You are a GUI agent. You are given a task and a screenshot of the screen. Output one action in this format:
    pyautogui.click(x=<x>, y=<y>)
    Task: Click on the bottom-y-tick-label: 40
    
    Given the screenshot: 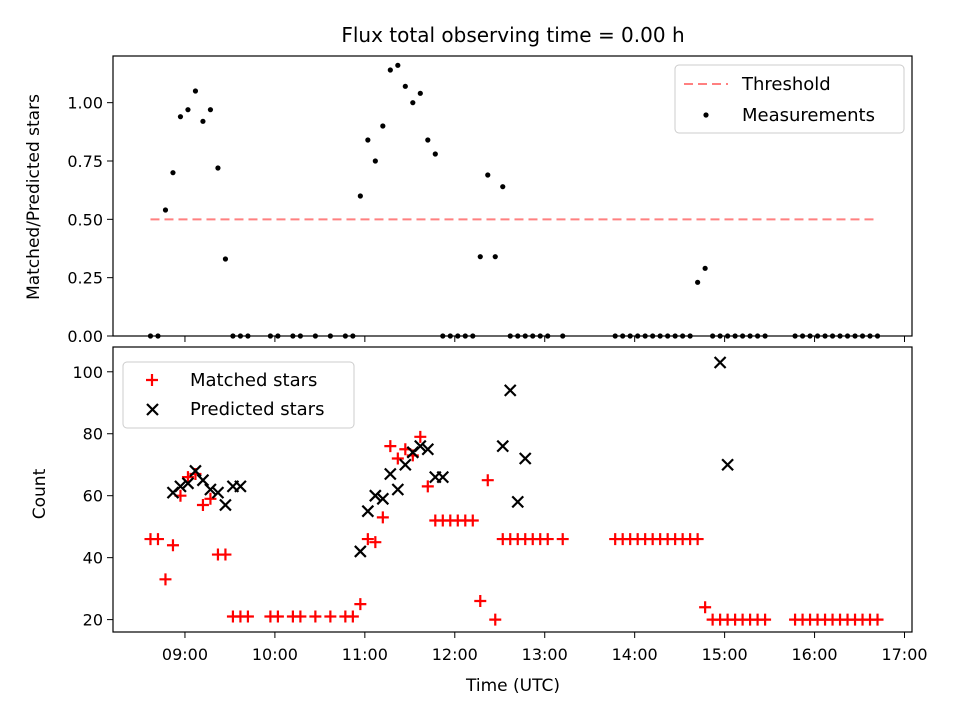 What is the action you would take?
    pyautogui.click(x=93, y=558)
    